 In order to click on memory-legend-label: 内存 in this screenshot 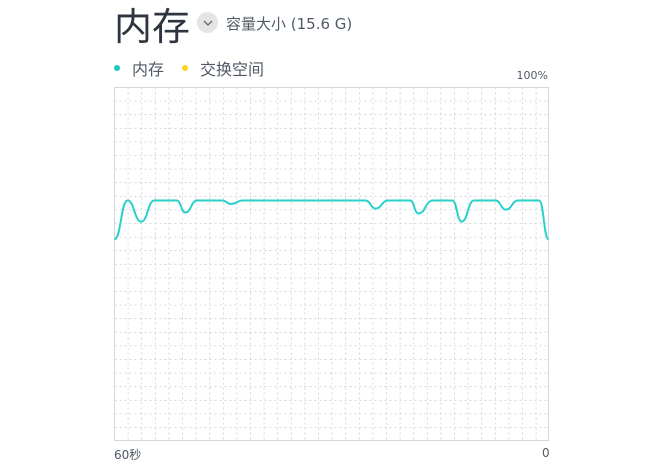, I will do `click(148, 69)`.